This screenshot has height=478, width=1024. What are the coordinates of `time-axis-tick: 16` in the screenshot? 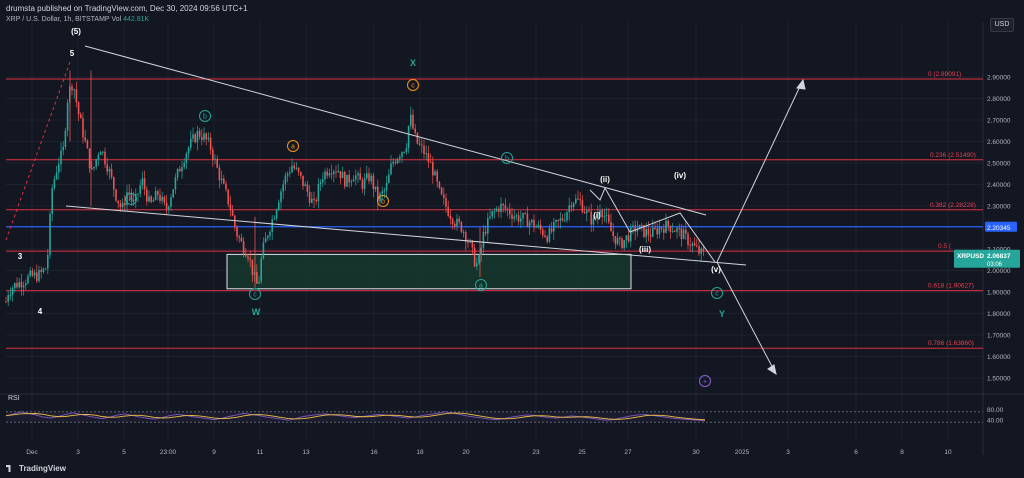 It's located at (374, 452).